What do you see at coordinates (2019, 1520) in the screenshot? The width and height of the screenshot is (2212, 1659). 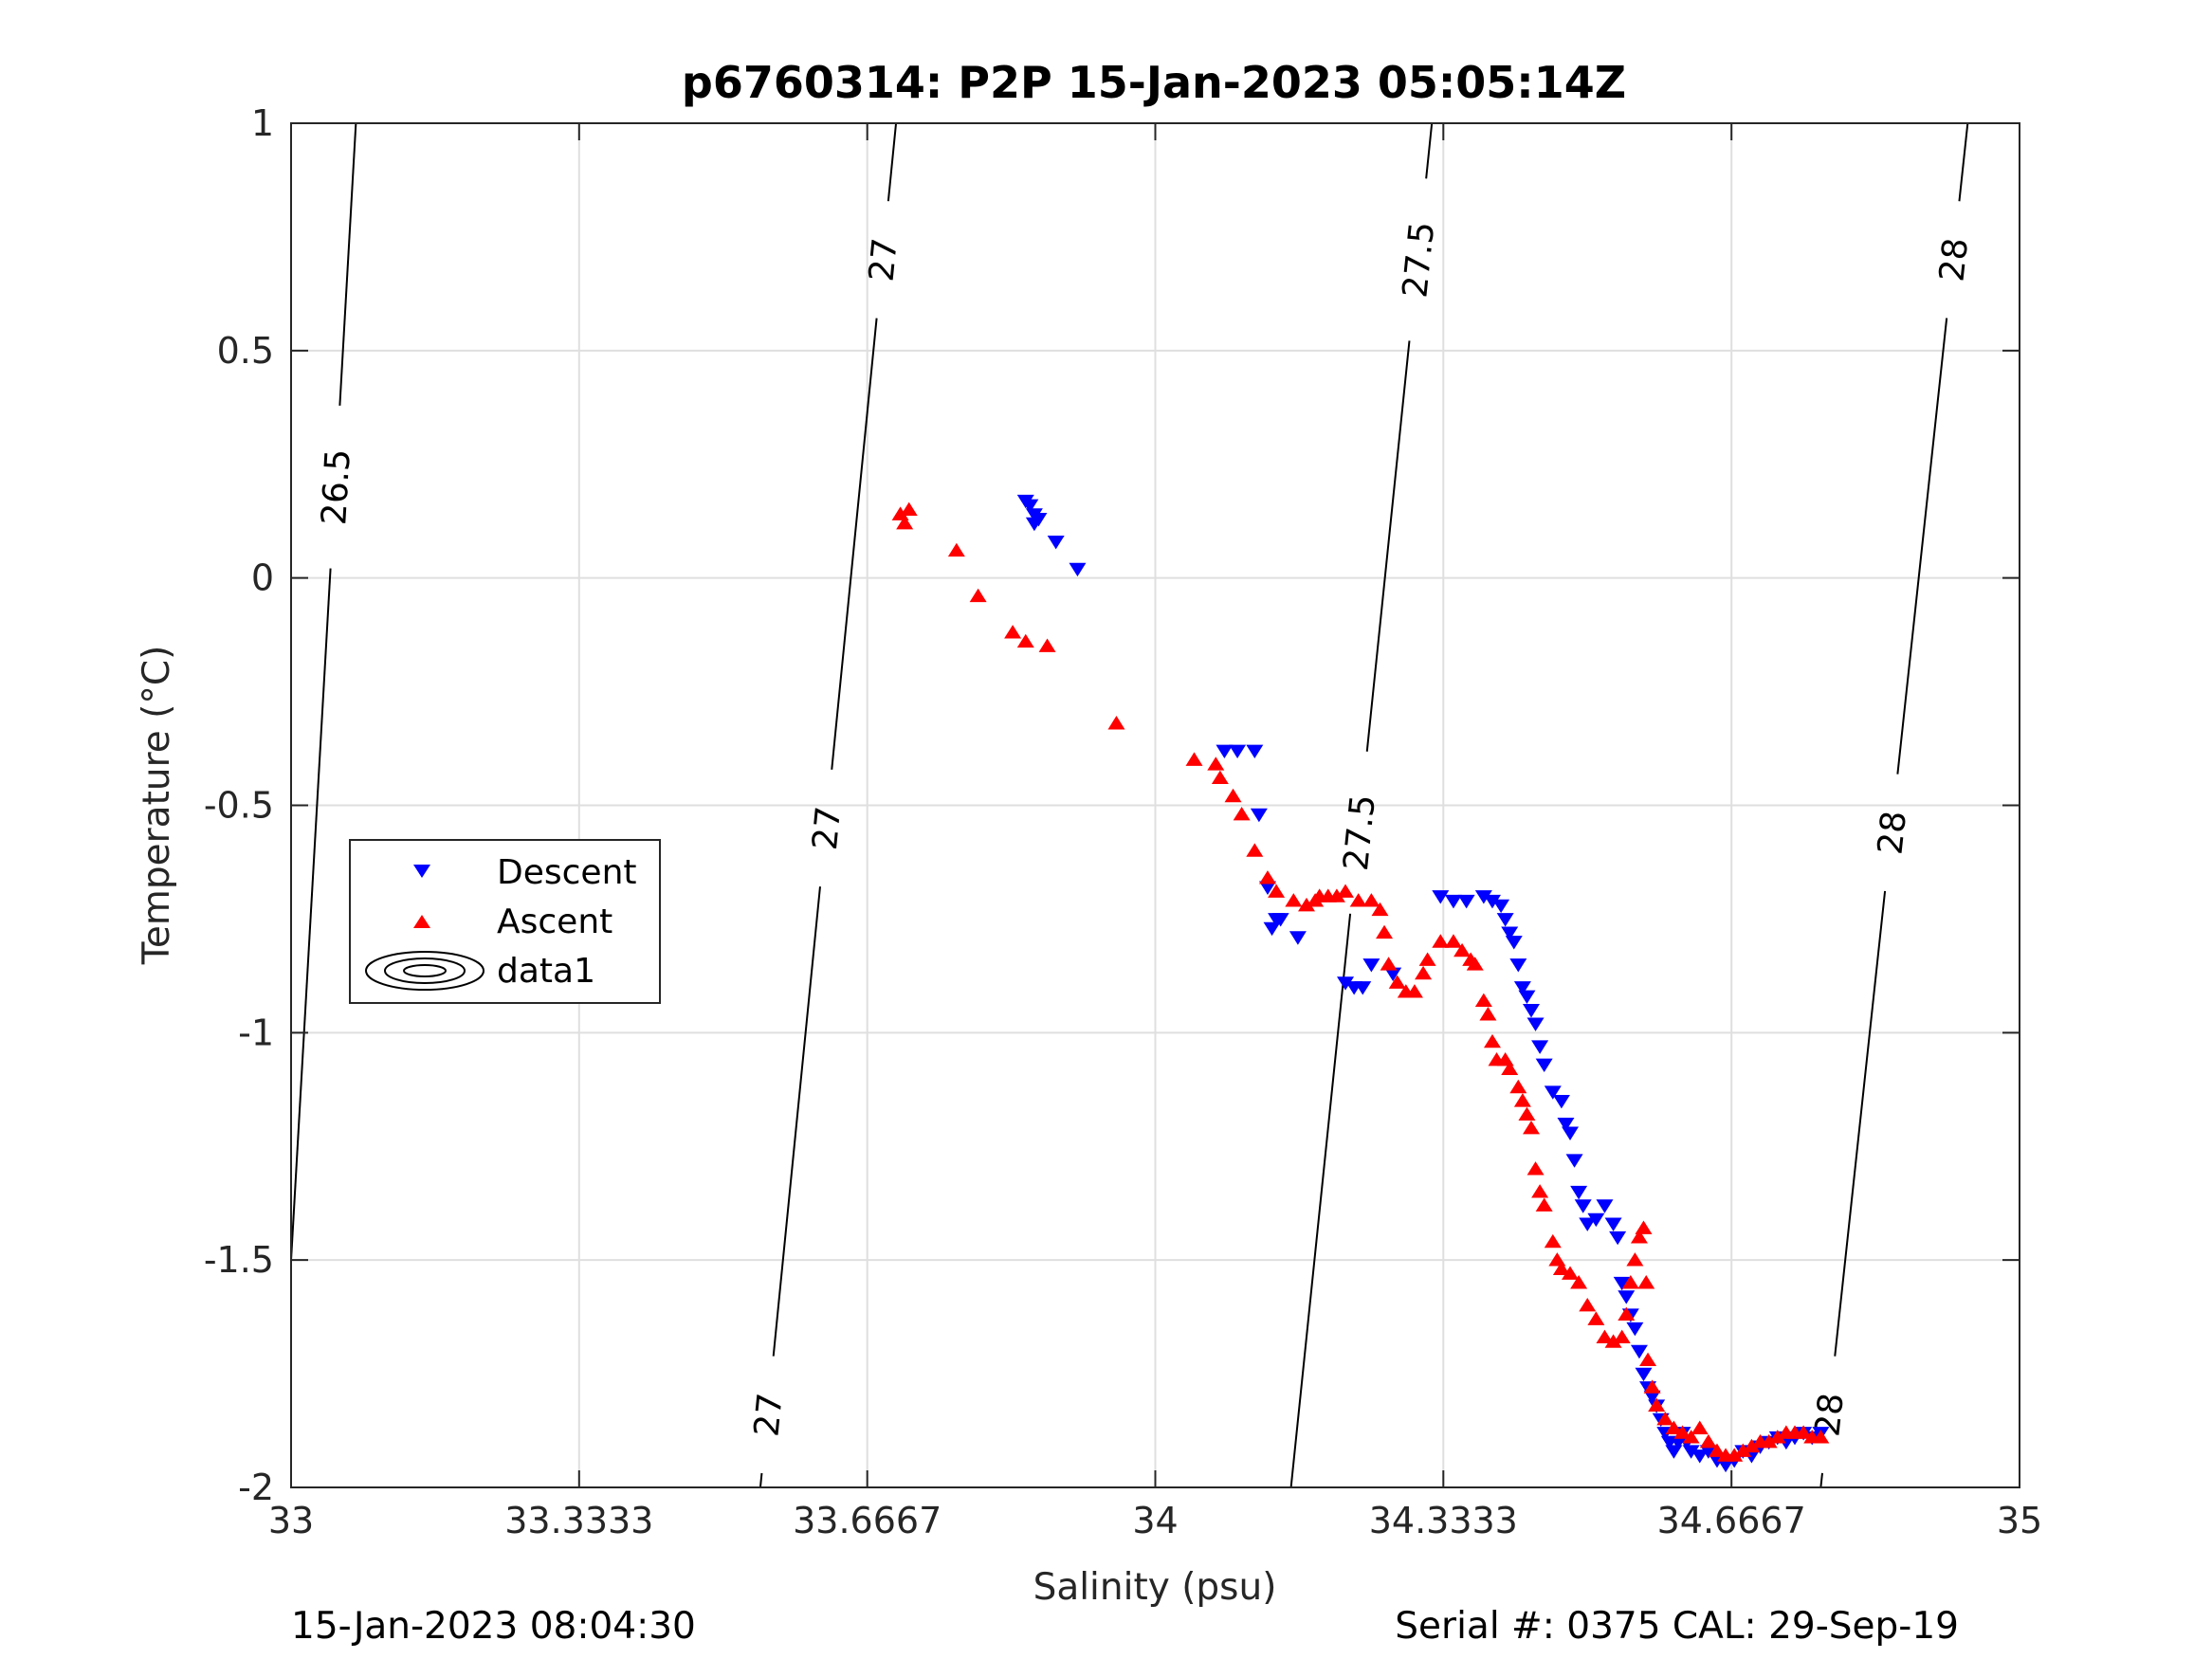 I see `x-tick-label: 35` at bounding box center [2019, 1520].